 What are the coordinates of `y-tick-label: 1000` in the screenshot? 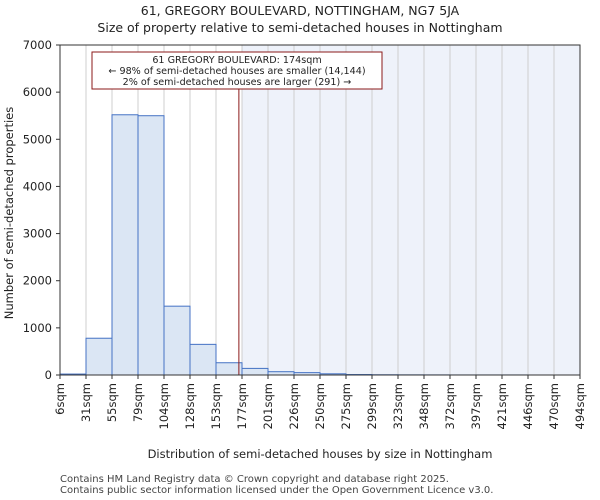 It's located at (37, 328).